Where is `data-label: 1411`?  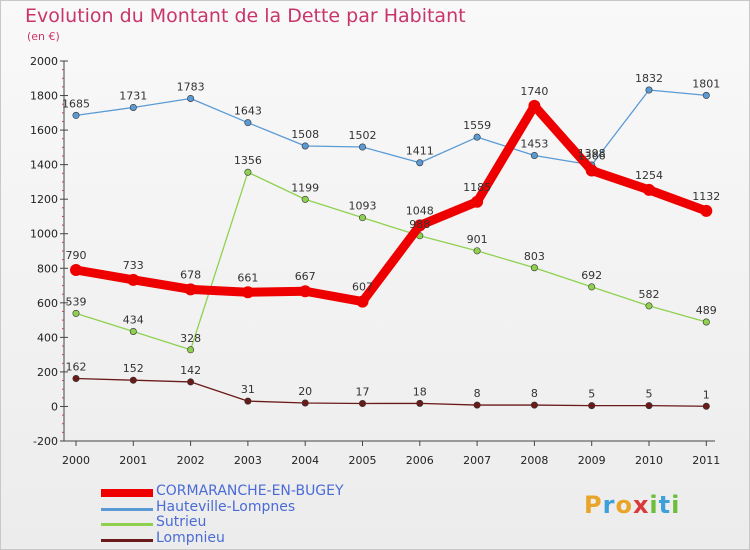 data-label: 1411 is located at coordinates (420, 151).